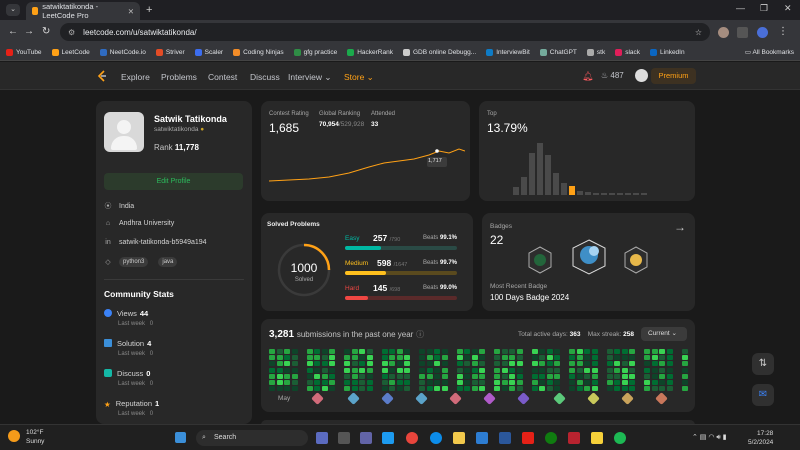 Image resolution: width=800 pixels, height=450 pixels. Describe the element at coordinates (620, 438) in the screenshot. I see `spotify-icon` at that location.